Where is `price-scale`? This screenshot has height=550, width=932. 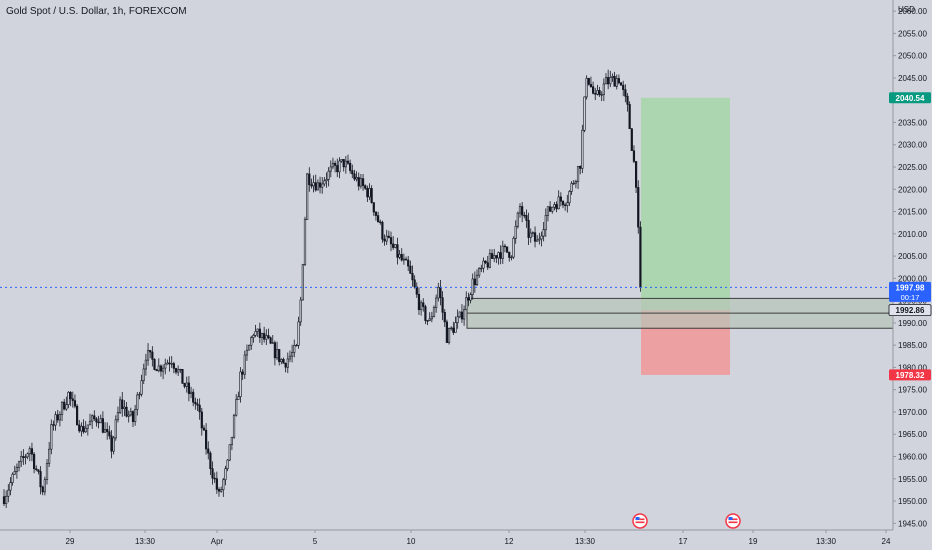
price-scale is located at coordinates (912, 265).